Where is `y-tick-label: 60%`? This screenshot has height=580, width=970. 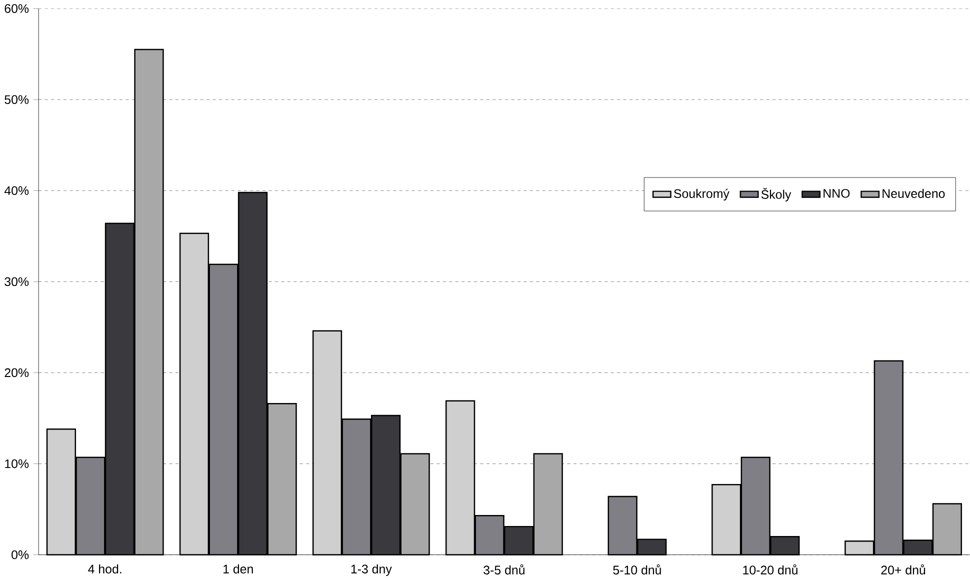
y-tick-label: 60% is located at coordinates (16, 8).